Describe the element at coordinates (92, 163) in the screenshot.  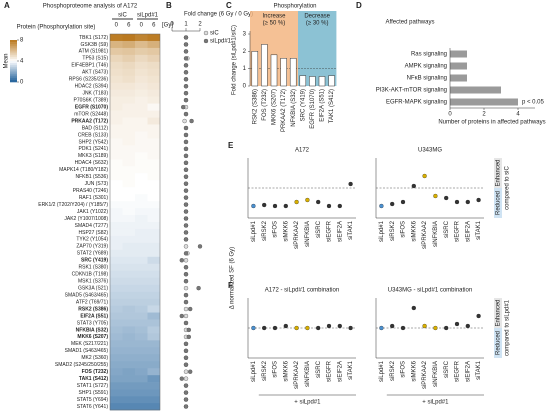
I see `row-label: HDAC4 (S632)` at that location.